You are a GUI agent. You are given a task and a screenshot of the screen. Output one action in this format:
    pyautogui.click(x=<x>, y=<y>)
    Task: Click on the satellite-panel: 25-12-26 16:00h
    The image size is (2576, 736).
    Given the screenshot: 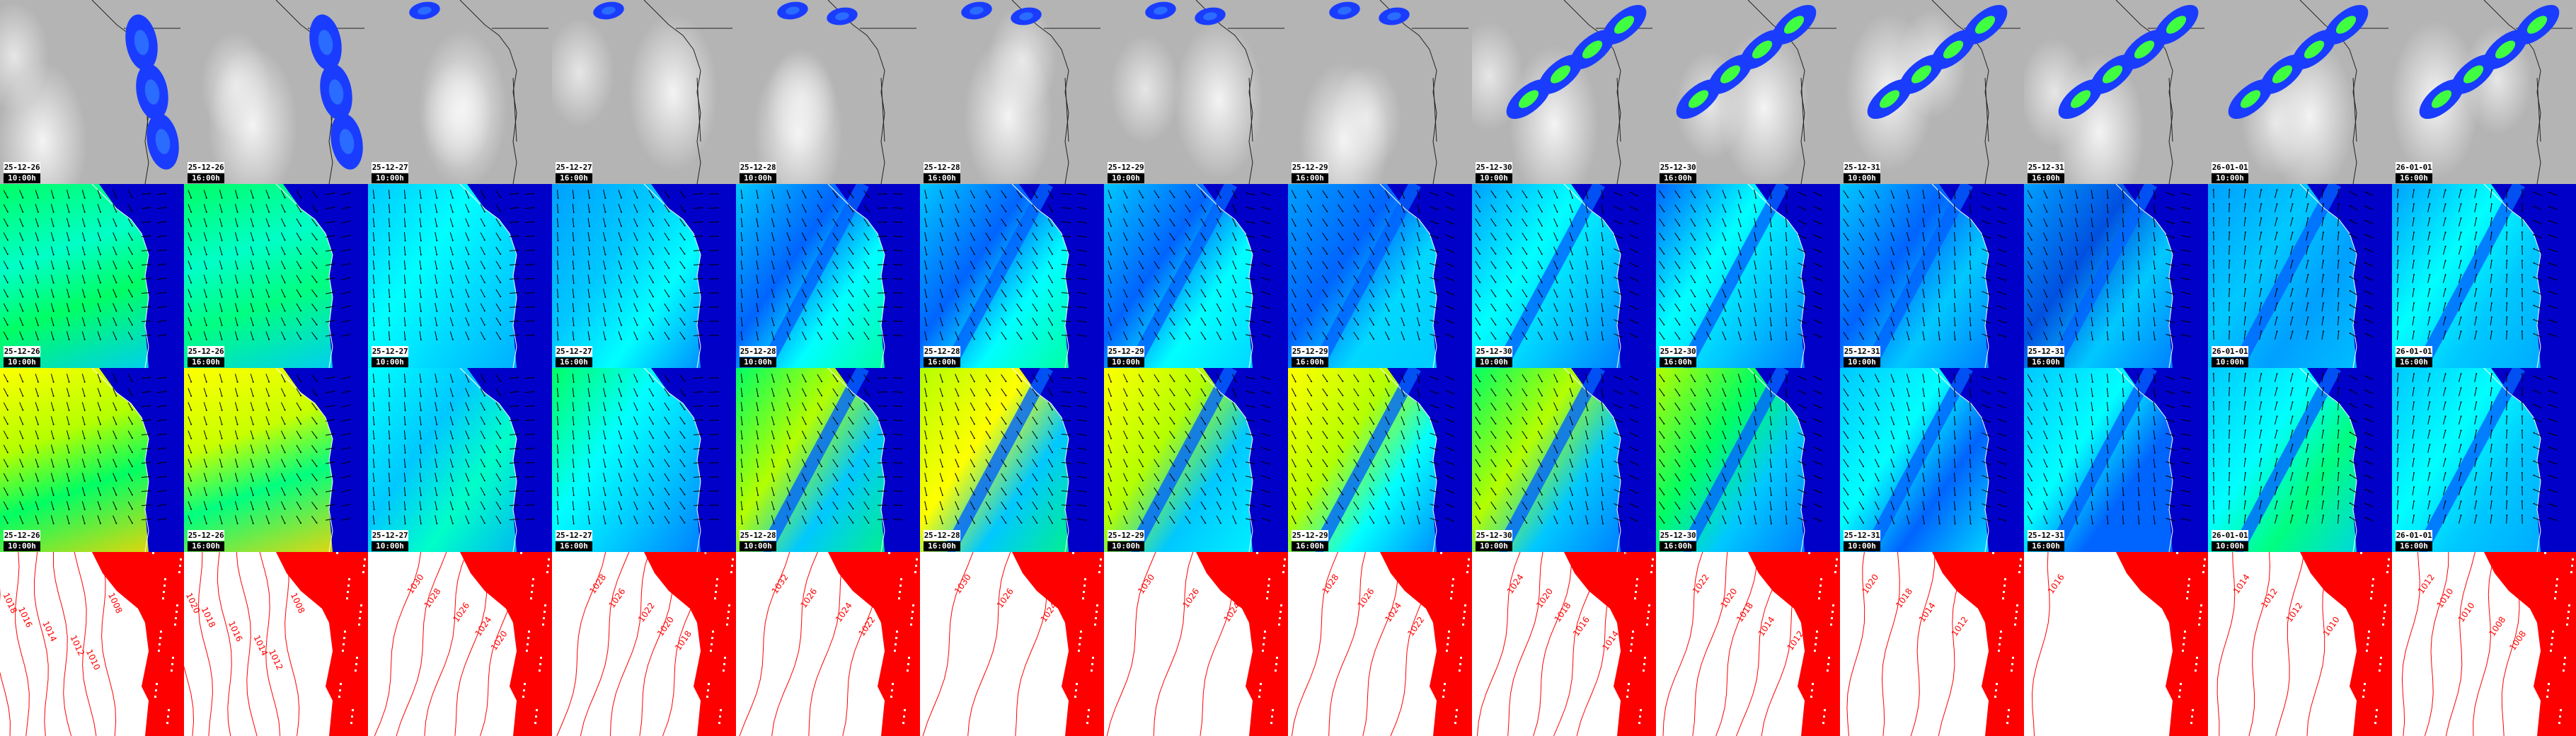 What is the action you would take?
    pyautogui.click(x=276, y=92)
    